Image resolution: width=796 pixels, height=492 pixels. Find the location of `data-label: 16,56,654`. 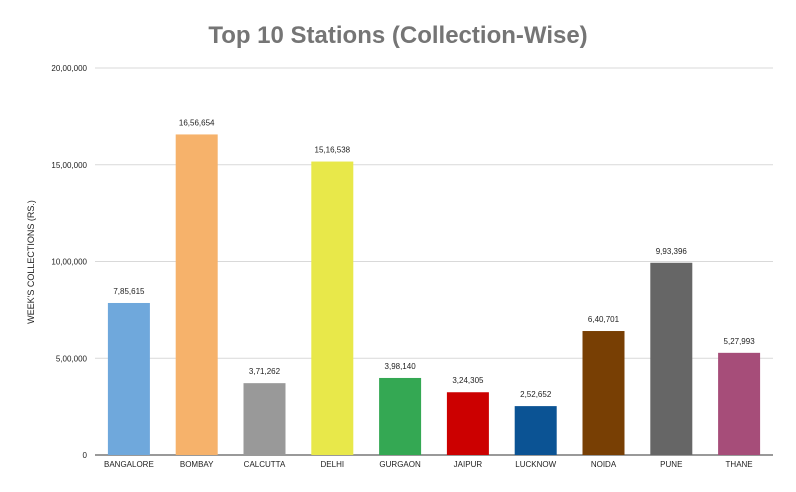

data-label: 16,56,654 is located at coordinates (197, 122).